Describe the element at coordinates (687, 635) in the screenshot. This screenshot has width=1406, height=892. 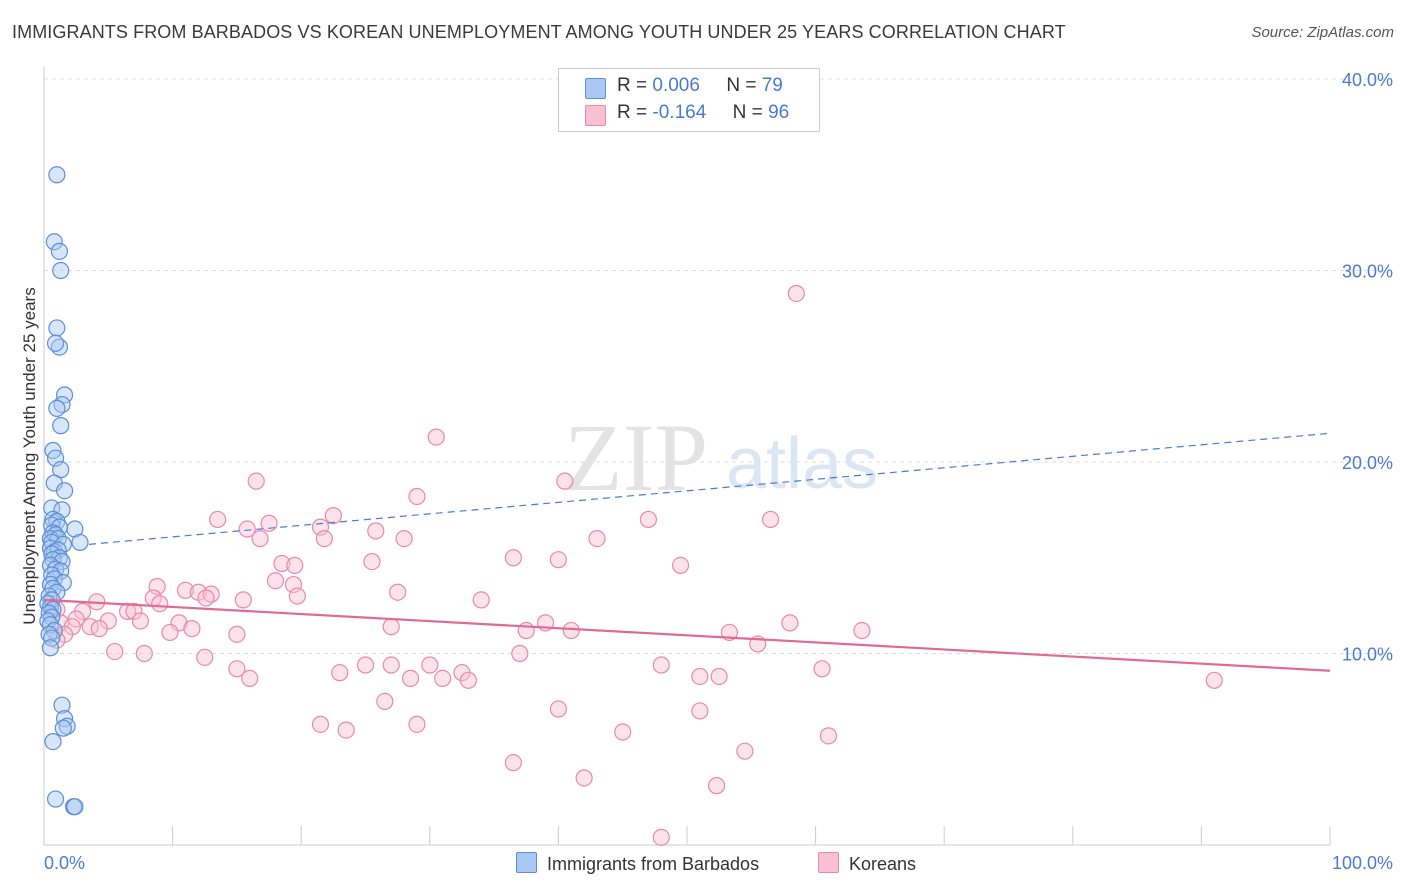
I see `trend-line-koreans` at that location.